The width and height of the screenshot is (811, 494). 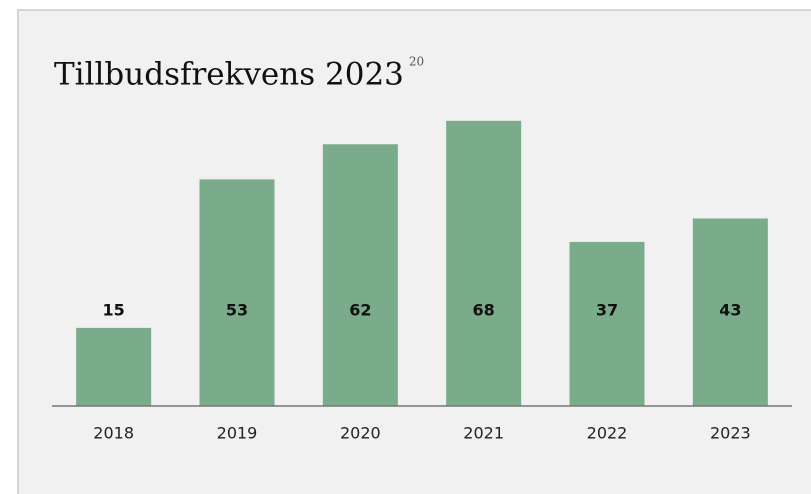 I want to click on data-label: 37, so click(x=607, y=310).